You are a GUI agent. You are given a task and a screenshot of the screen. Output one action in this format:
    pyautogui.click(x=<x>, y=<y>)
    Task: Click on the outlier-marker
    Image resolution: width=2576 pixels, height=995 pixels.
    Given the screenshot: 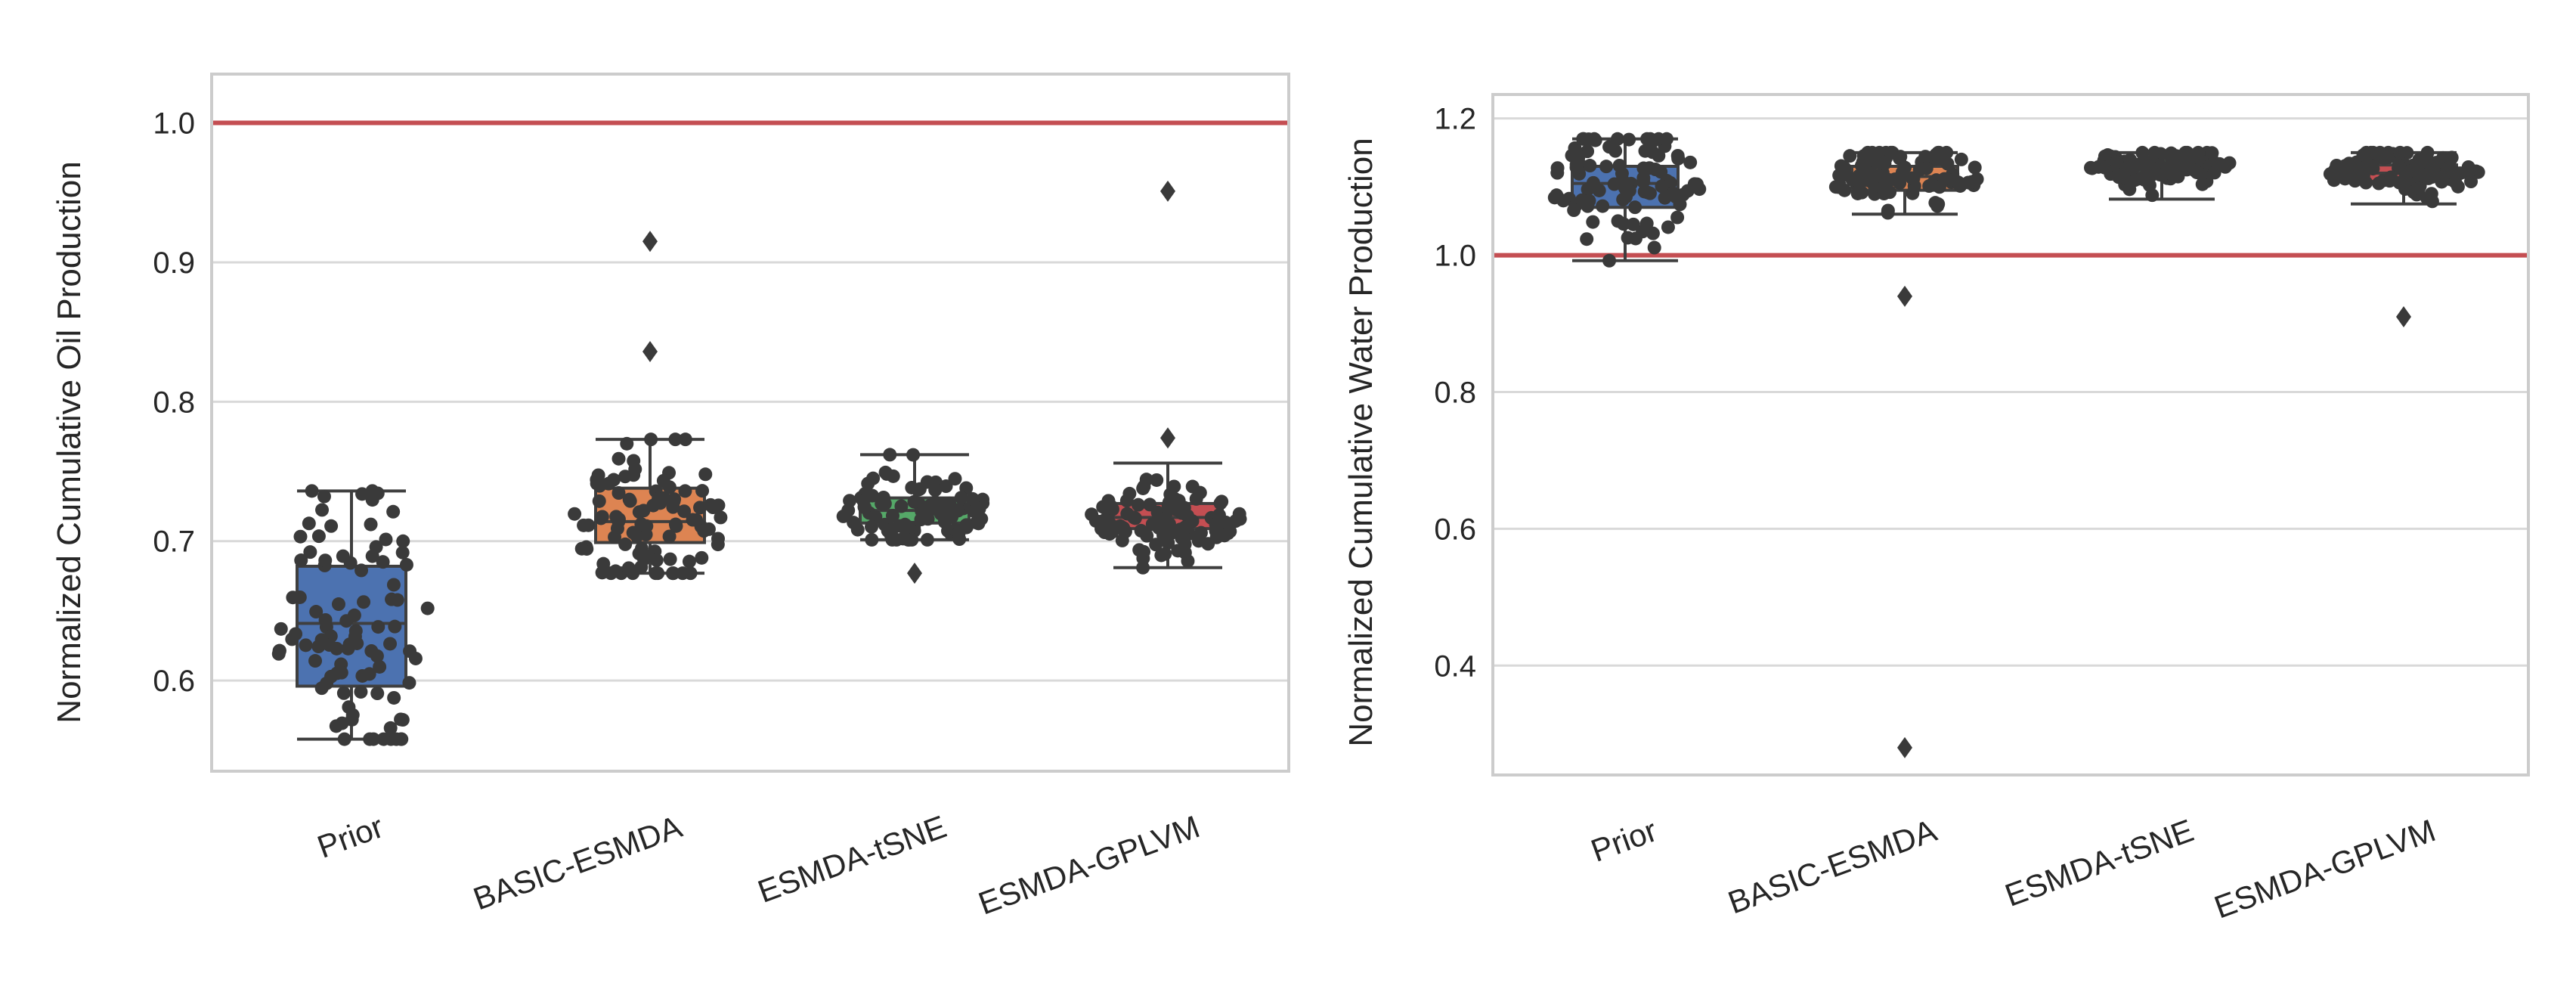 What is the action you would take?
    pyautogui.click(x=650, y=351)
    